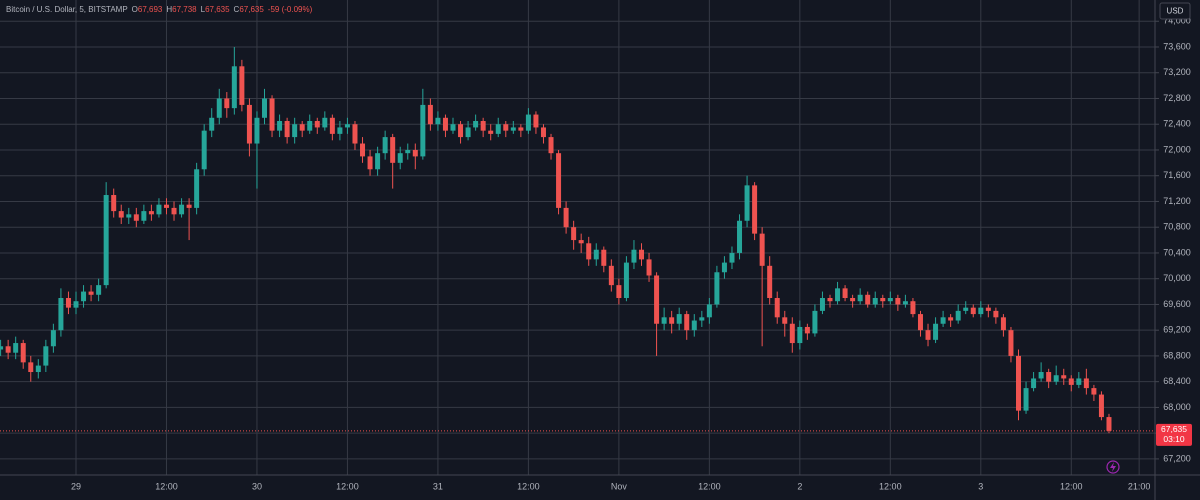 This screenshot has height=500, width=1200. I want to click on y-tick-label: 69,600, so click(1177, 304).